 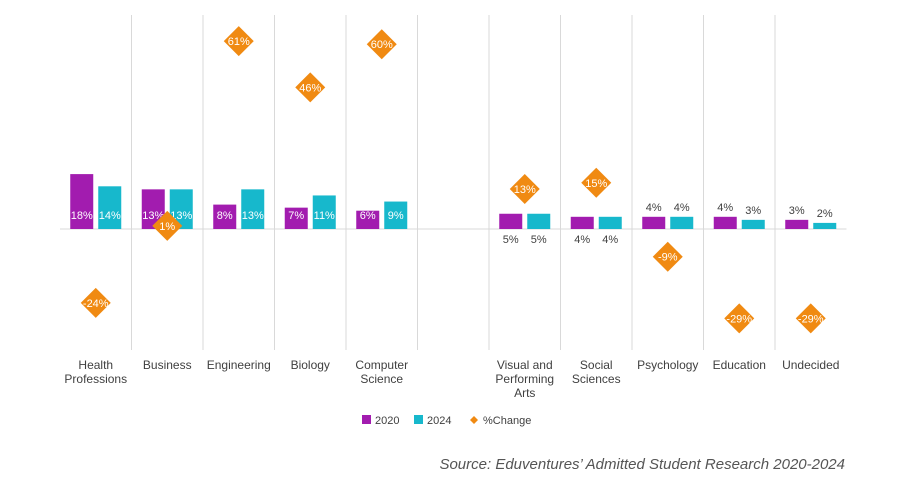 I want to click on change-label: 61%, so click(x=239, y=42).